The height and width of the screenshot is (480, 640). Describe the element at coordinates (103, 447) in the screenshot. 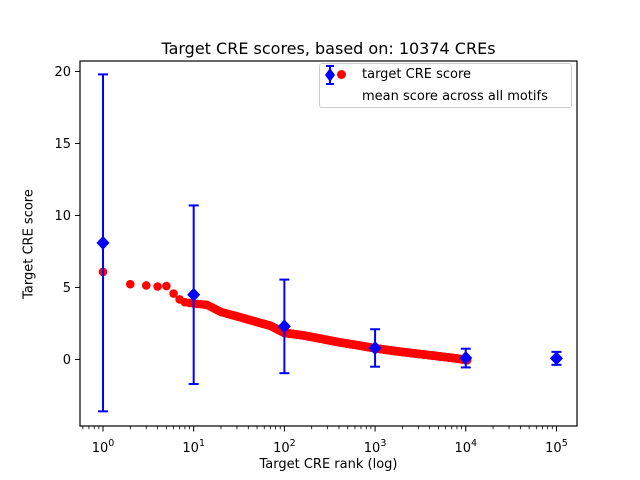

I see `x-tick-label: 10⁰` at that location.